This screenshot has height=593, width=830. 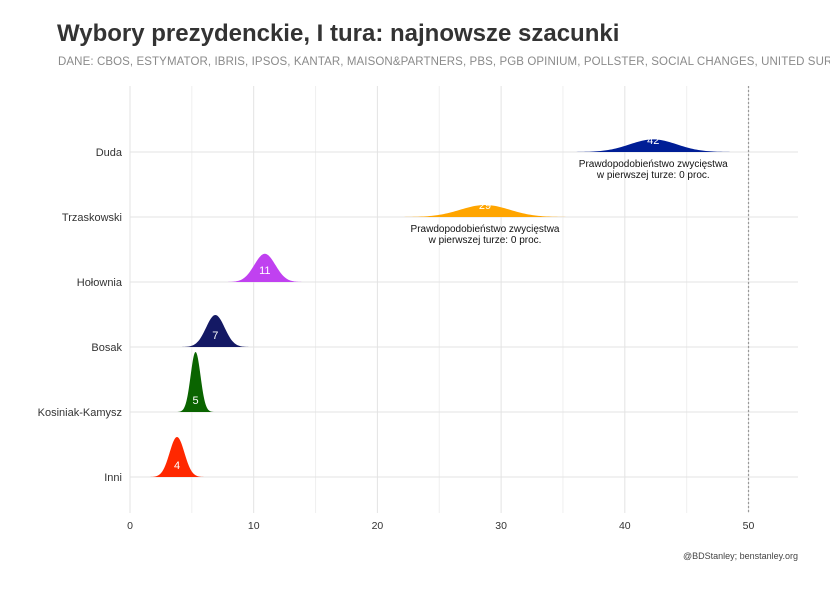 I want to click on value-label: 42, so click(x=653, y=141).